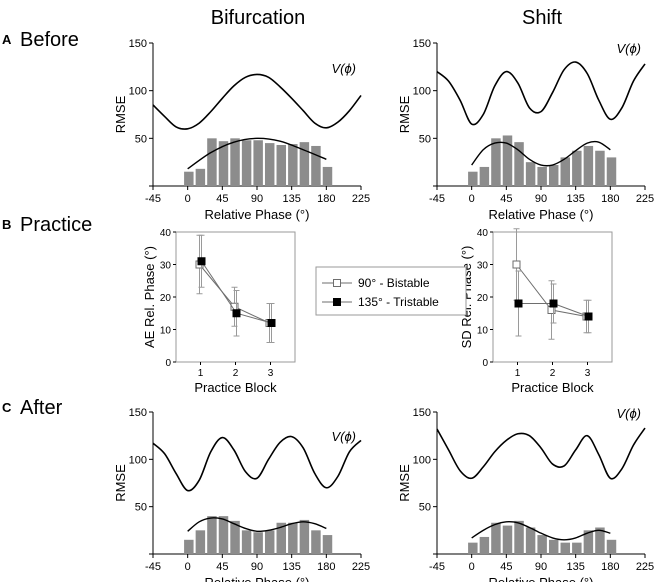  I want to click on plot-frame, so click(552, 297).